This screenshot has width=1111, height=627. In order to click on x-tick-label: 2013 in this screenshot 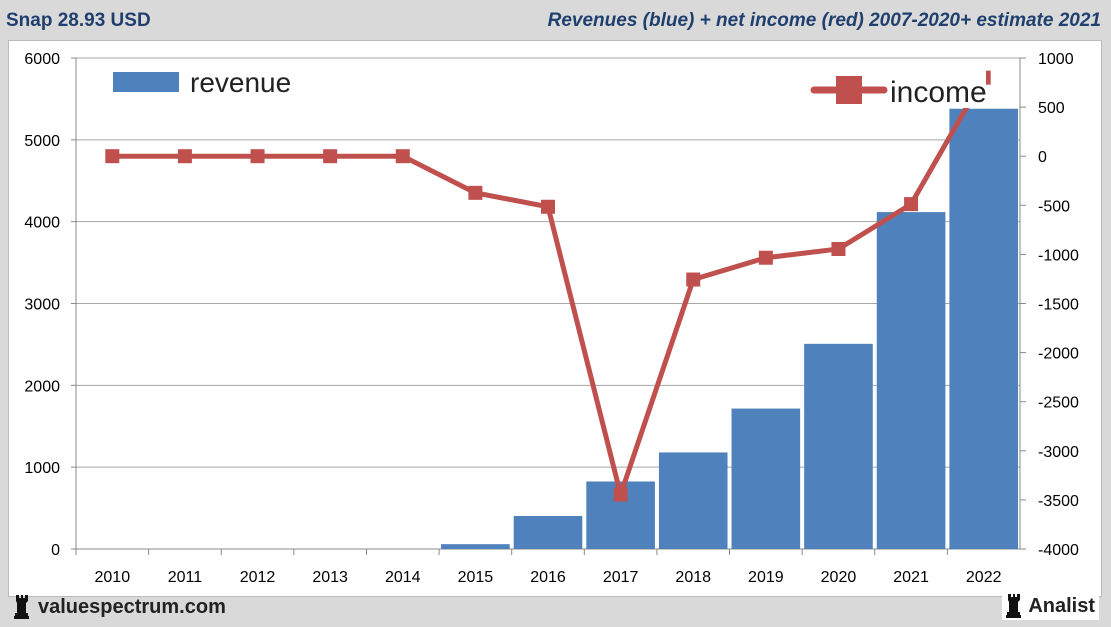, I will do `click(330, 577)`.